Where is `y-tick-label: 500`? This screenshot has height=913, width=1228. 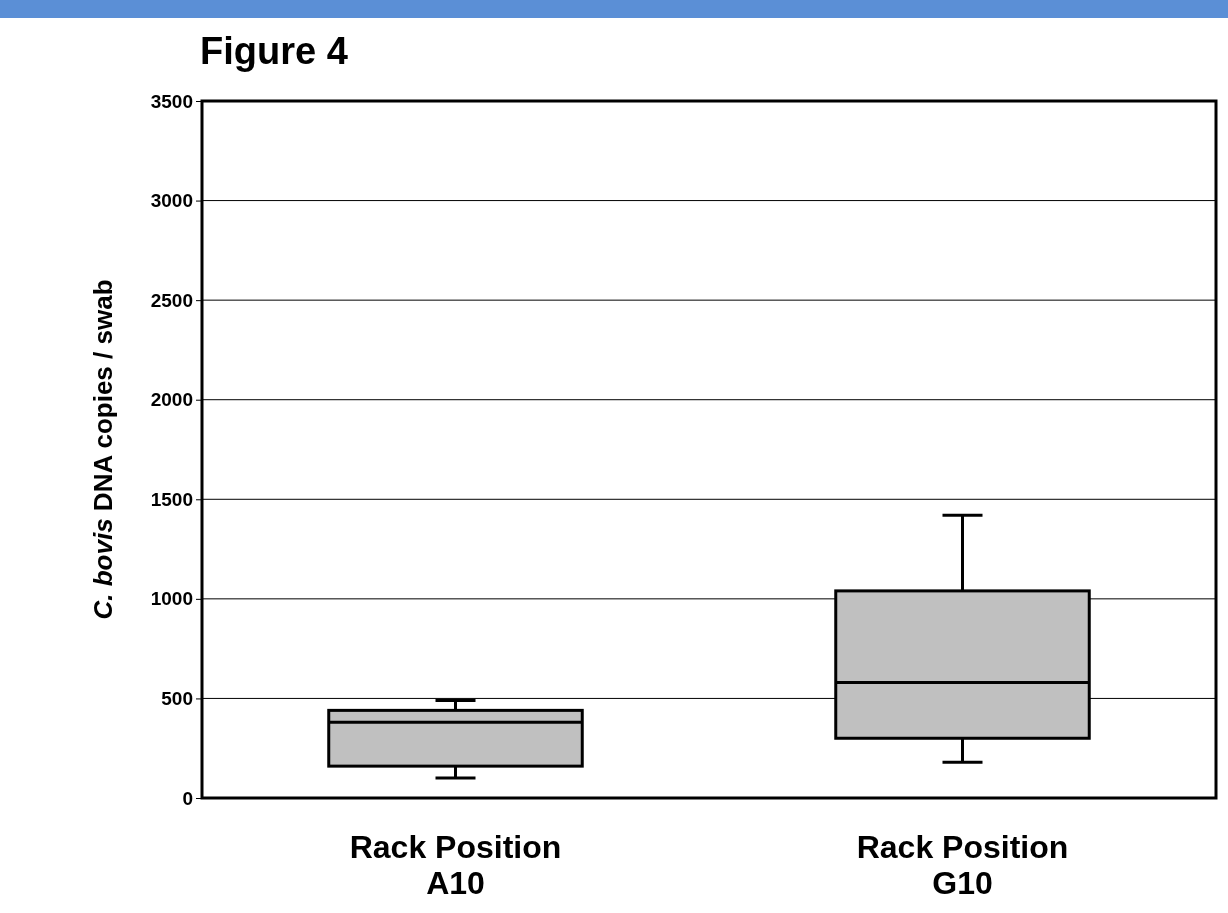 y-tick-label: 500 is located at coordinates (177, 699).